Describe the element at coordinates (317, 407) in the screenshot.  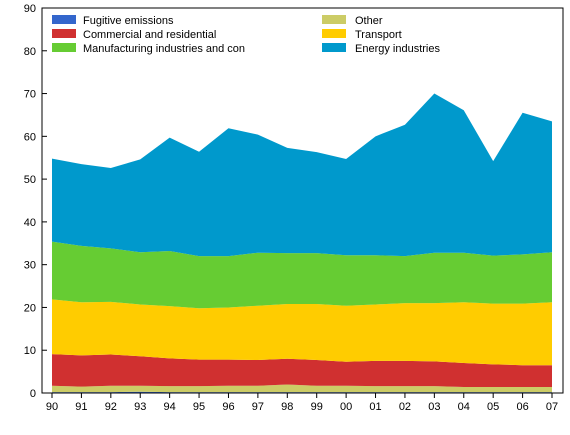
I see `x-tick-label: 99` at that location.